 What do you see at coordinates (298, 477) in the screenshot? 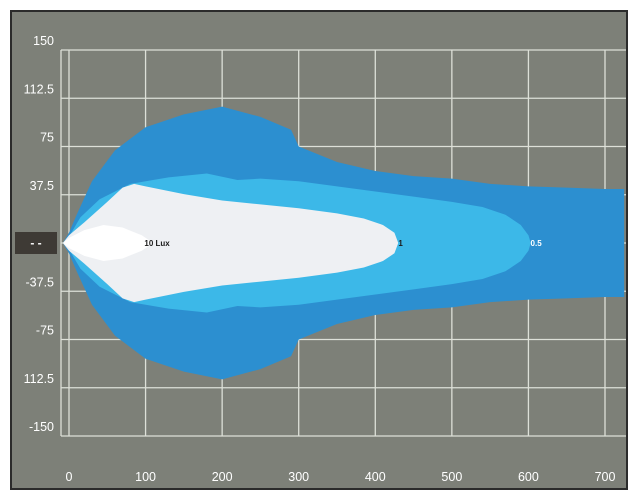
I see `x-tick-label: 300` at bounding box center [298, 477].